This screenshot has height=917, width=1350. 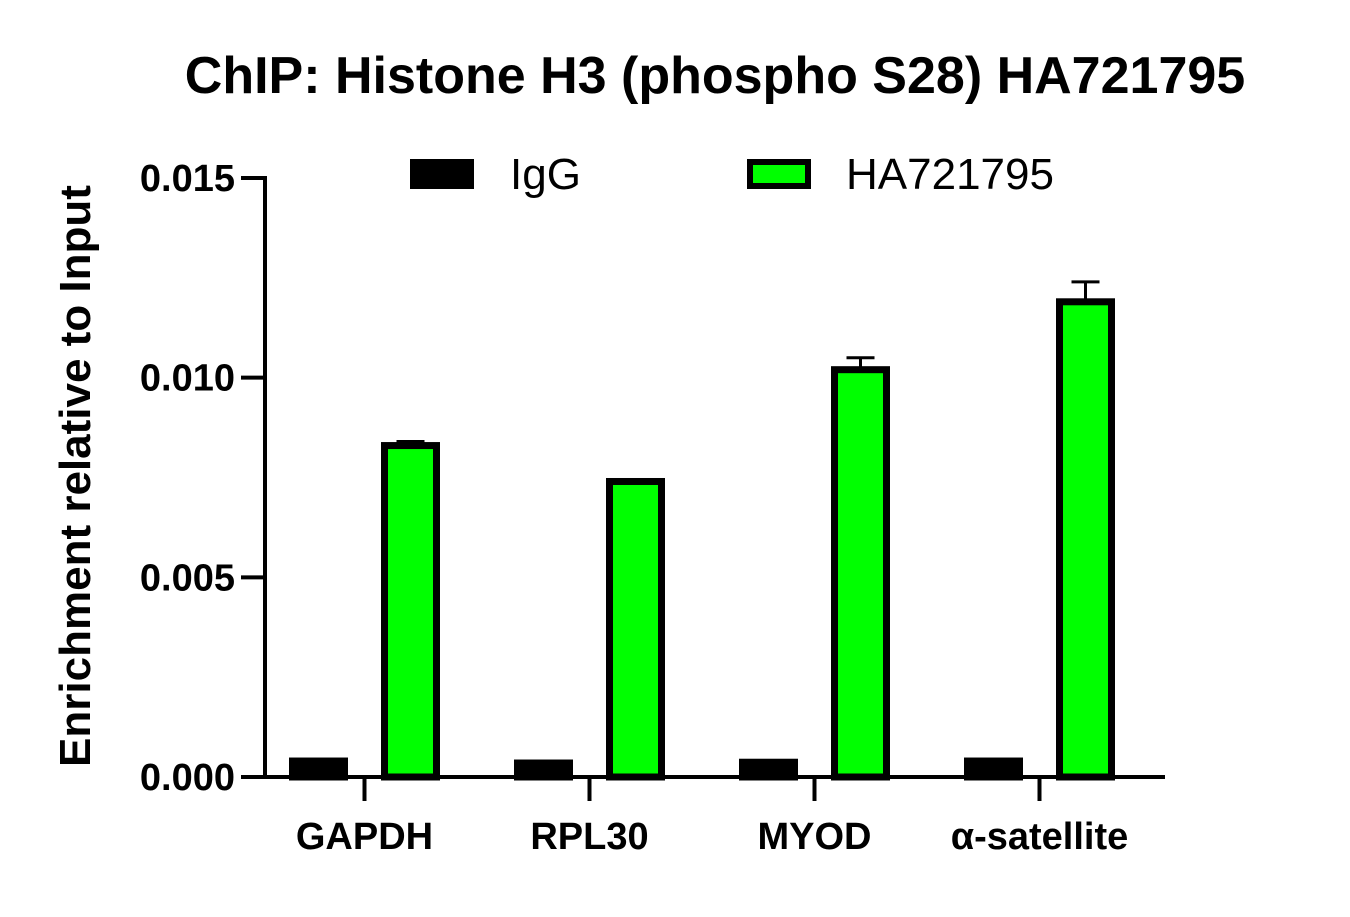 I want to click on y-tick-label: 0.005, so click(x=187, y=578).